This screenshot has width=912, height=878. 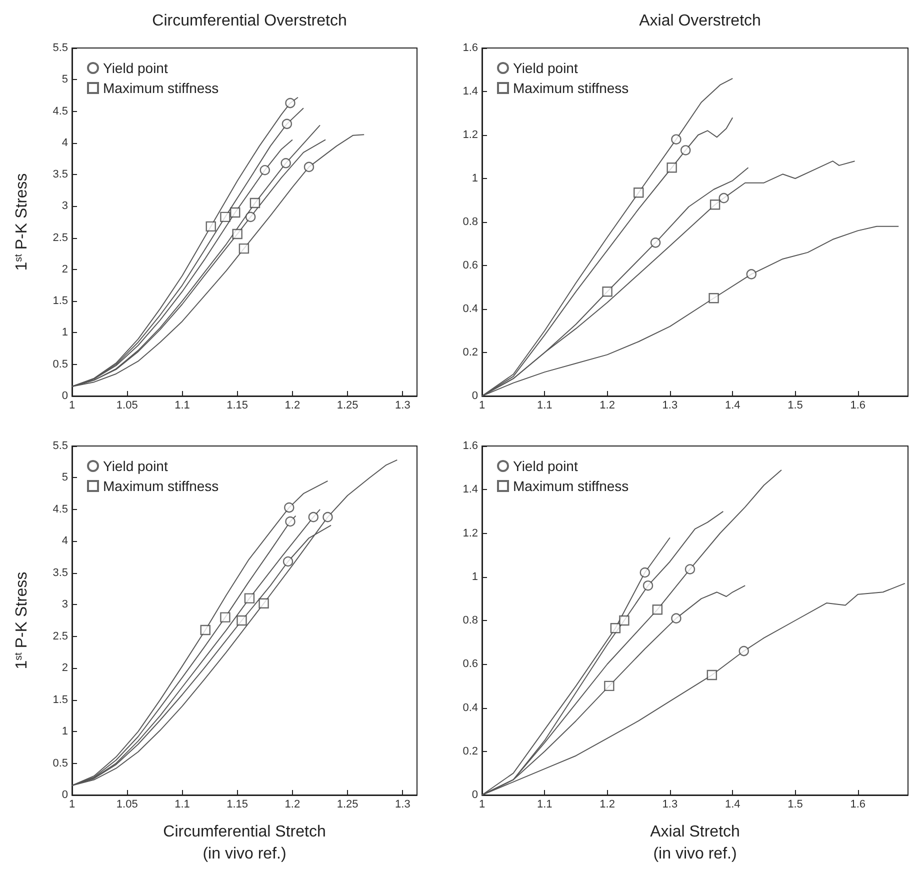 What do you see at coordinates (695, 843) in the screenshot?
I see `x-axis-title: Axial Stretch (in vivo ref.)` at bounding box center [695, 843].